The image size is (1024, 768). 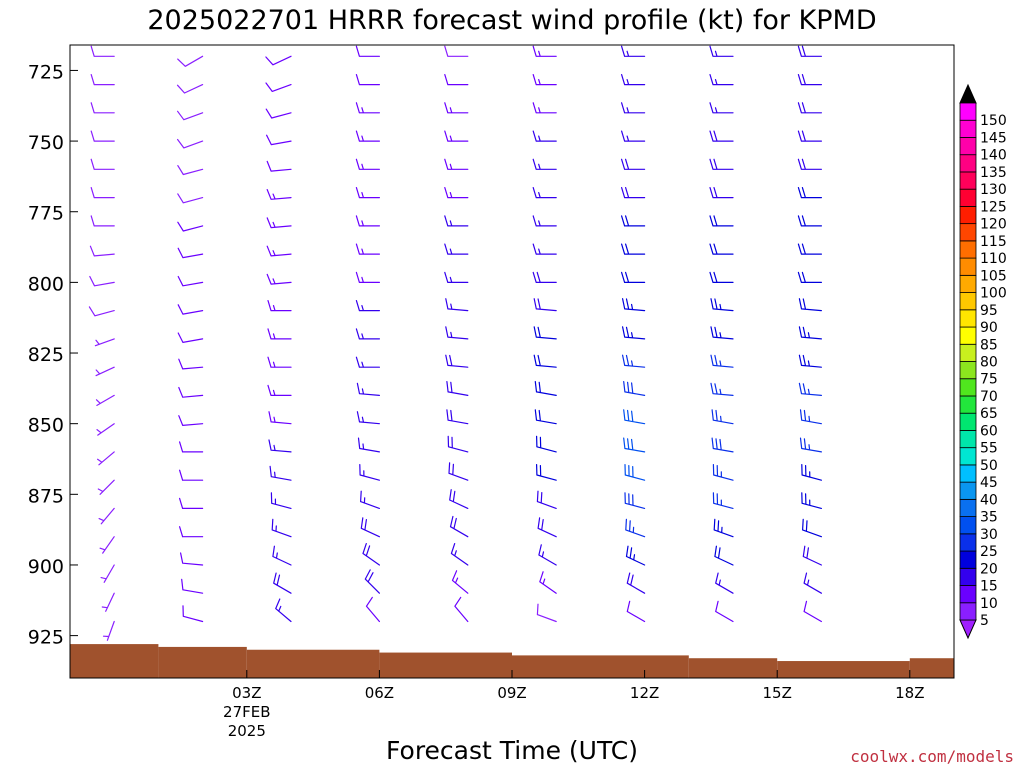 What do you see at coordinates (809, 193) in the screenshot?
I see `wind-barb-h16-p770` at bounding box center [809, 193].